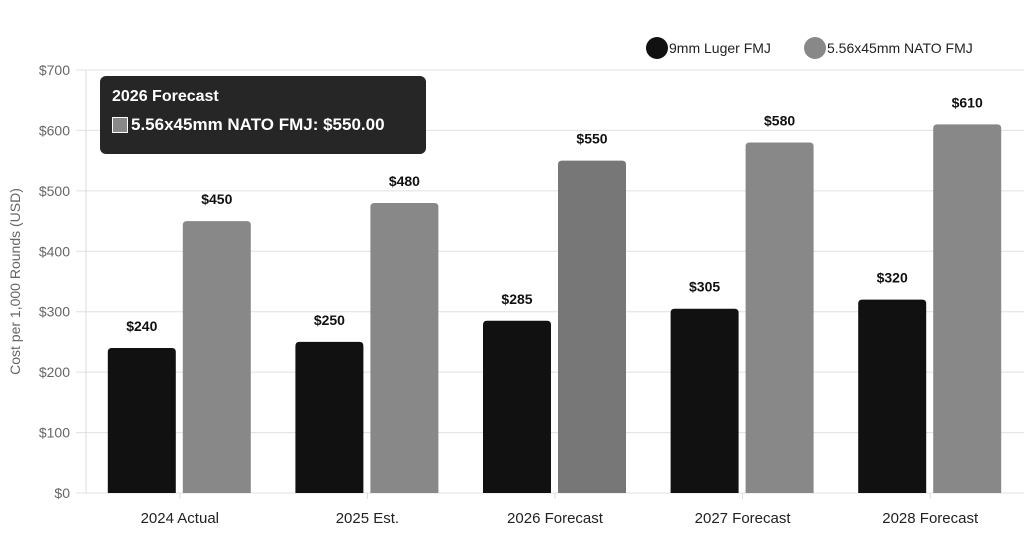 This screenshot has height=534, width=1024. What do you see at coordinates (892, 278) in the screenshot?
I see `data-label: $320` at bounding box center [892, 278].